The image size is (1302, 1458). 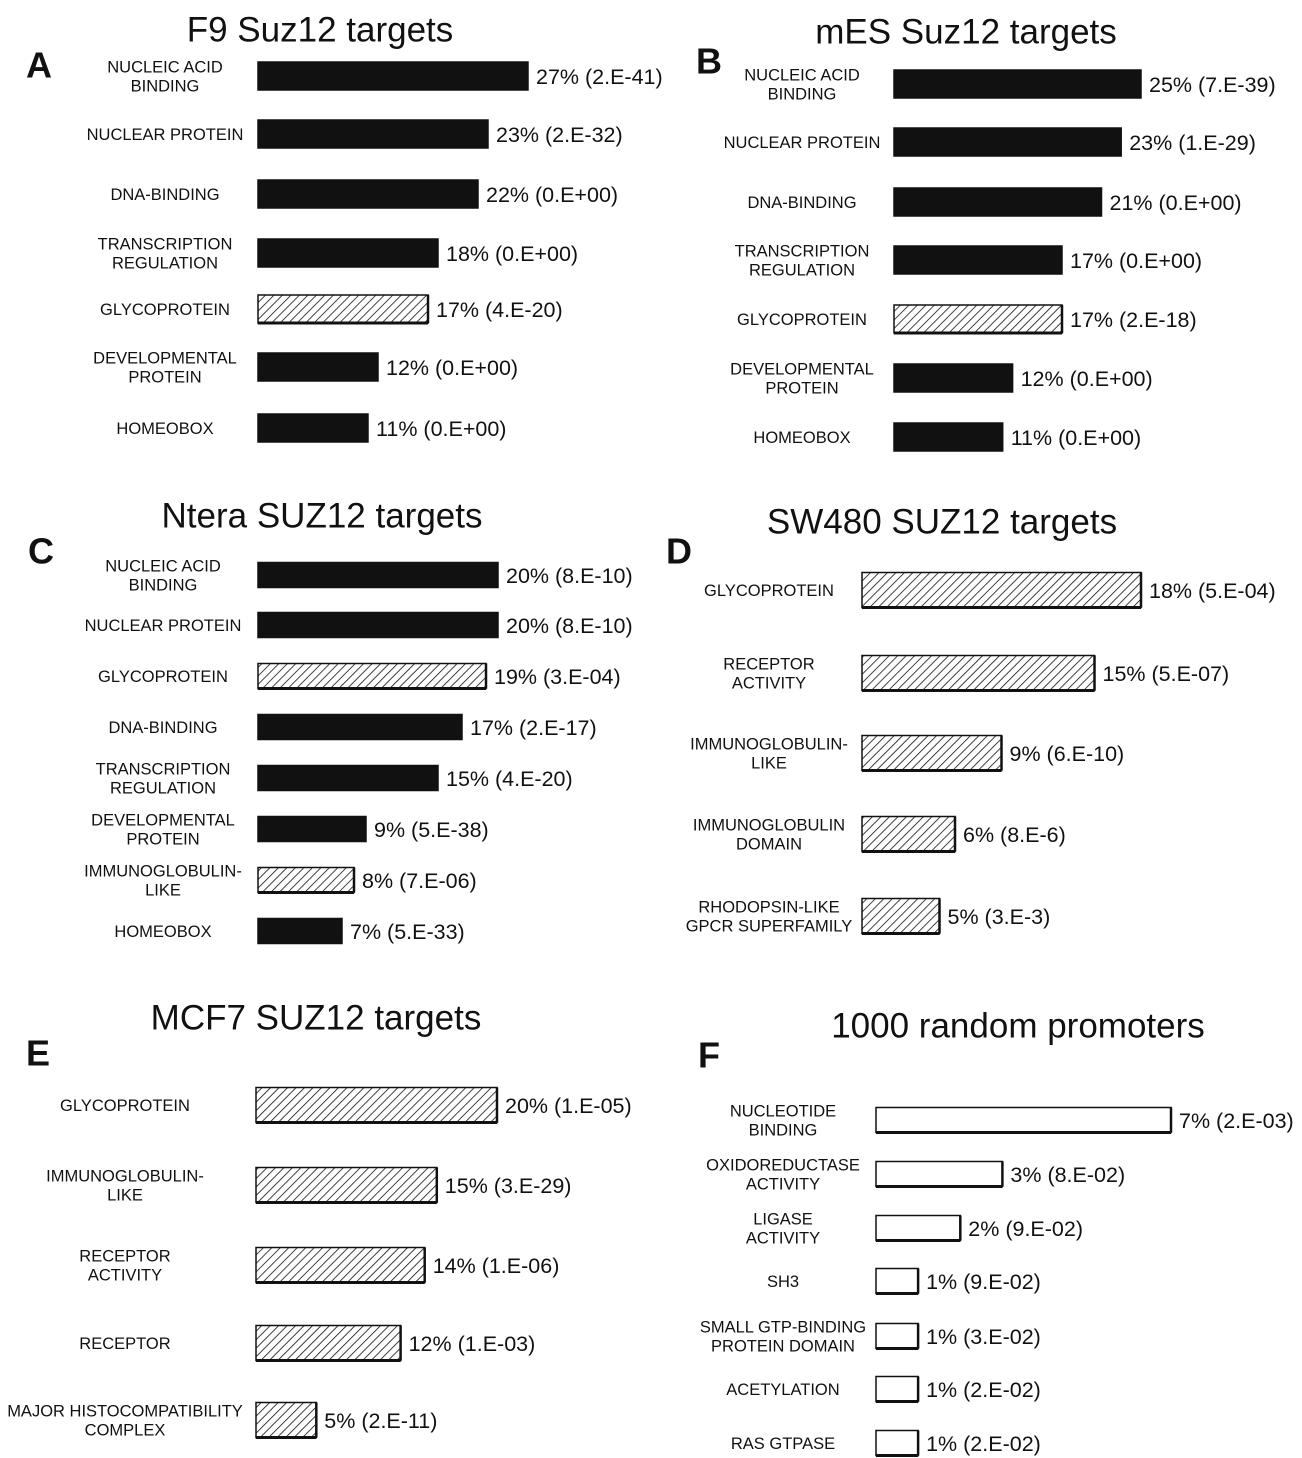 What do you see at coordinates (1176, 203) in the screenshot?
I see `data-label: 21% (0.E+00)` at bounding box center [1176, 203].